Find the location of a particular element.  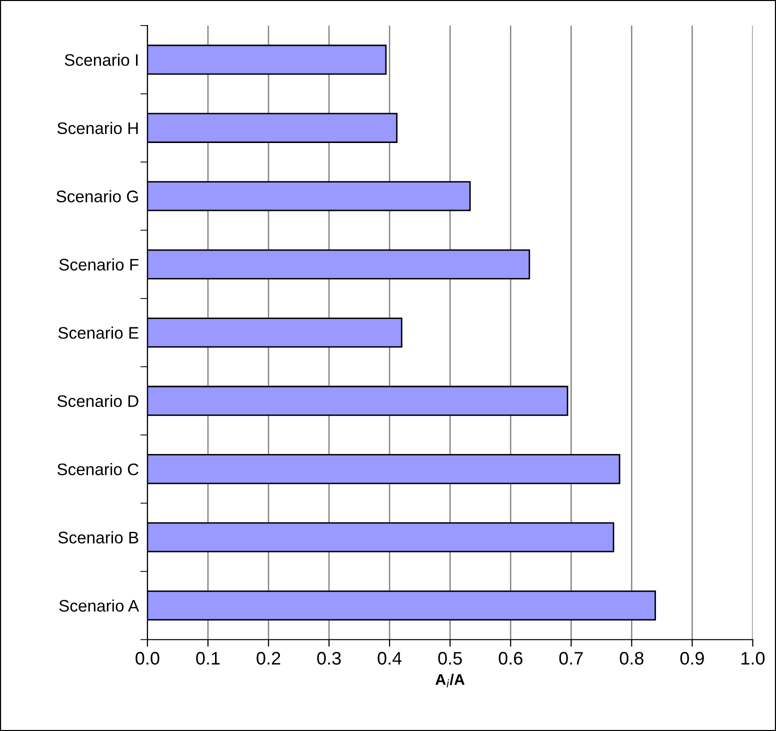

x-tick-label: 0.1 is located at coordinates (208, 658).